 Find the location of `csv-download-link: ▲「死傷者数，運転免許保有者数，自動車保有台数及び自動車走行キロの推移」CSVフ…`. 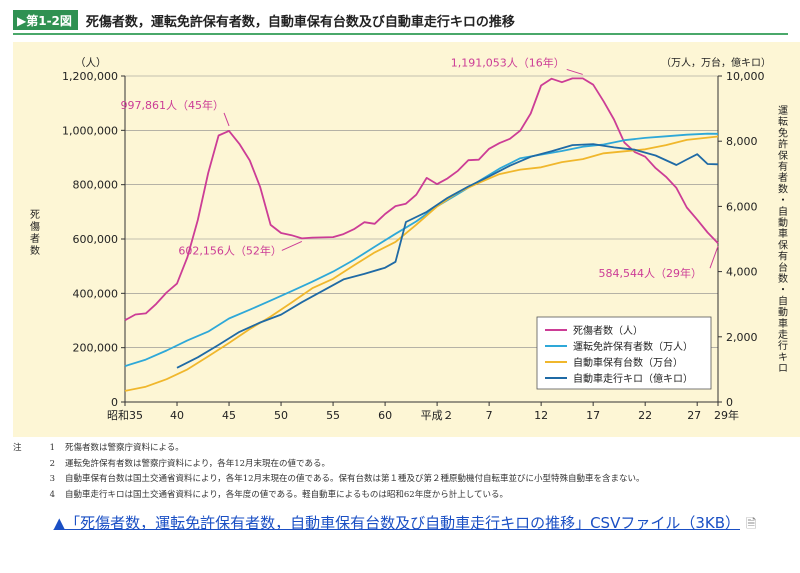

csv-download-link: ▲「死傷者数，運転免許保有者数，自動車保有台数及び自動車走行キロの推移」CSVフ… is located at coordinates (405, 524).